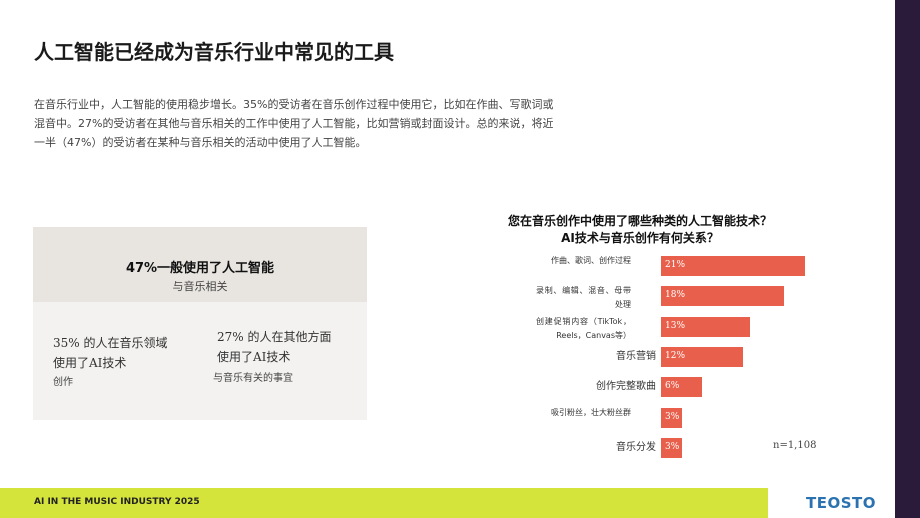 Image resolution: width=920 pixels, height=518 pixels. Describe the element at coordinates (907, 259) in the screenshot. I see `side-strip` at that location.